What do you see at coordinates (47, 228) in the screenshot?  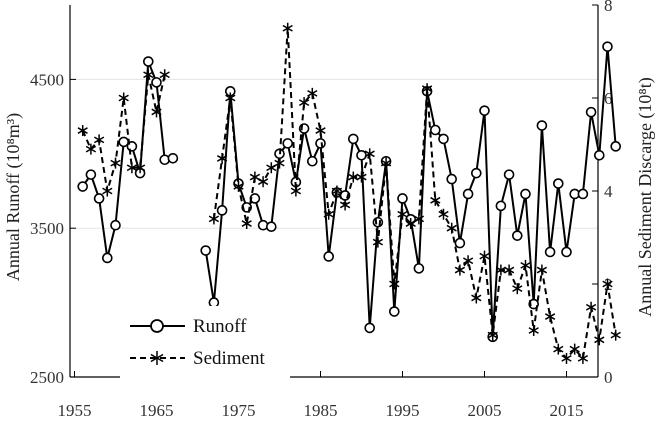 I see `y-tick-label: 3500` at bounding box center [47, 228].